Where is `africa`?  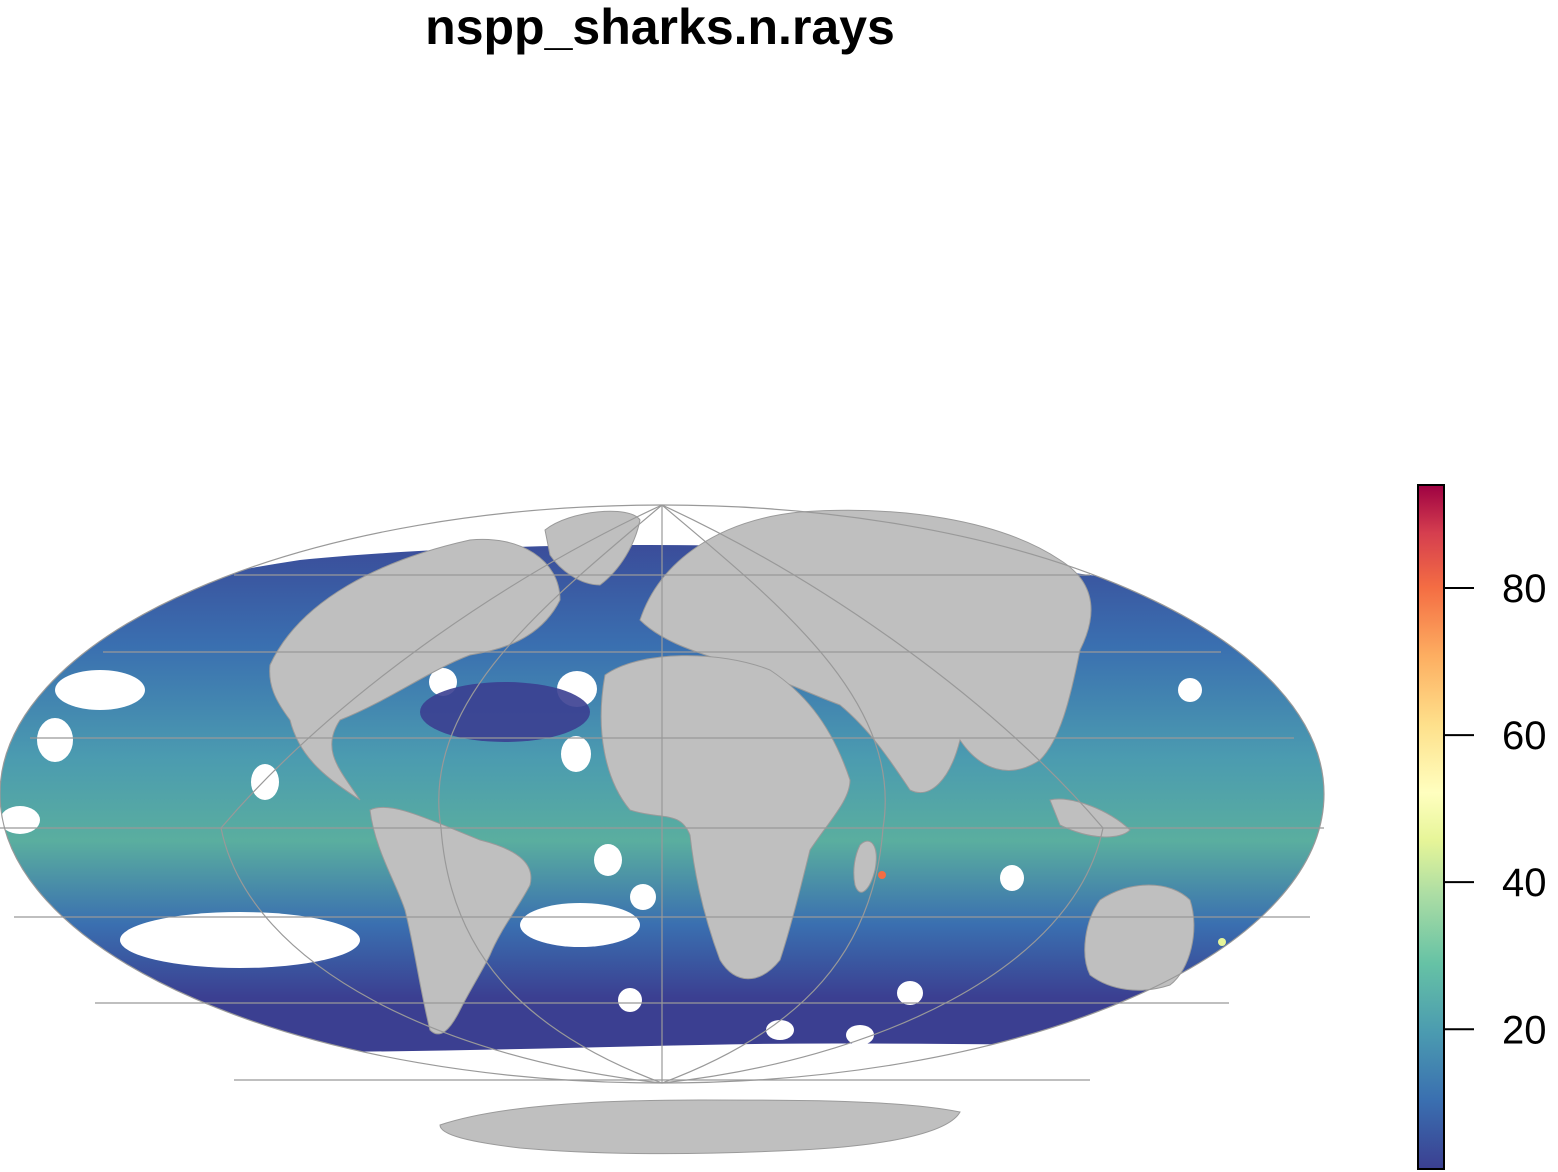
africa is located at coordinates (725, 817).